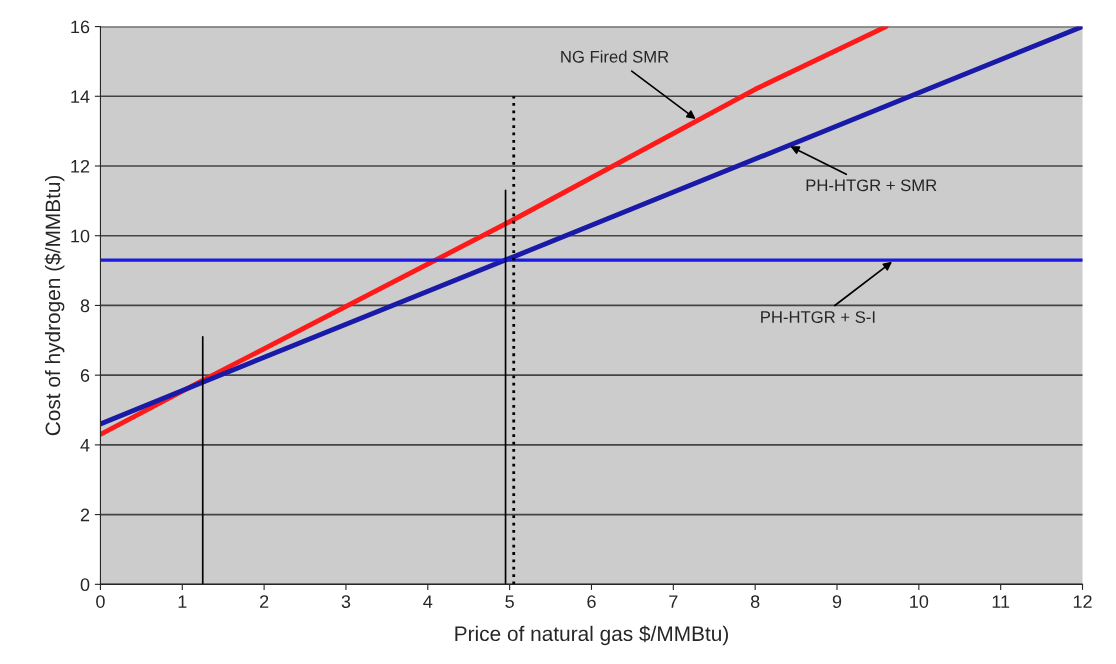 The height and width of the screenshot is (664, 1116). What do you see at coordinates (1001, 601) in the screenshot?
I see `x-tick-label: 11` at bounding box center [1001, 601].